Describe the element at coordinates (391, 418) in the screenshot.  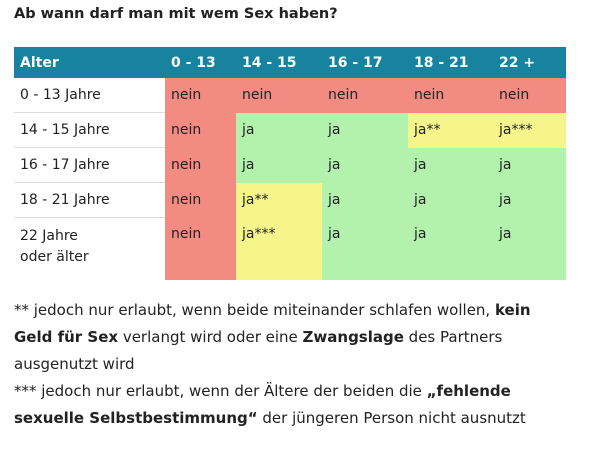
I see `text: der jüngeren Person nicht ausnutzt` at that location.